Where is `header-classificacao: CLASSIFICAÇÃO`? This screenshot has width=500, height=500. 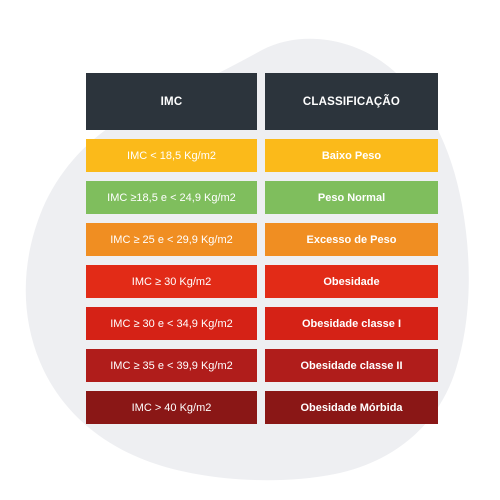 header-classificacao: CLASSIFICAÇÃO is located at coordinates (351, 101).